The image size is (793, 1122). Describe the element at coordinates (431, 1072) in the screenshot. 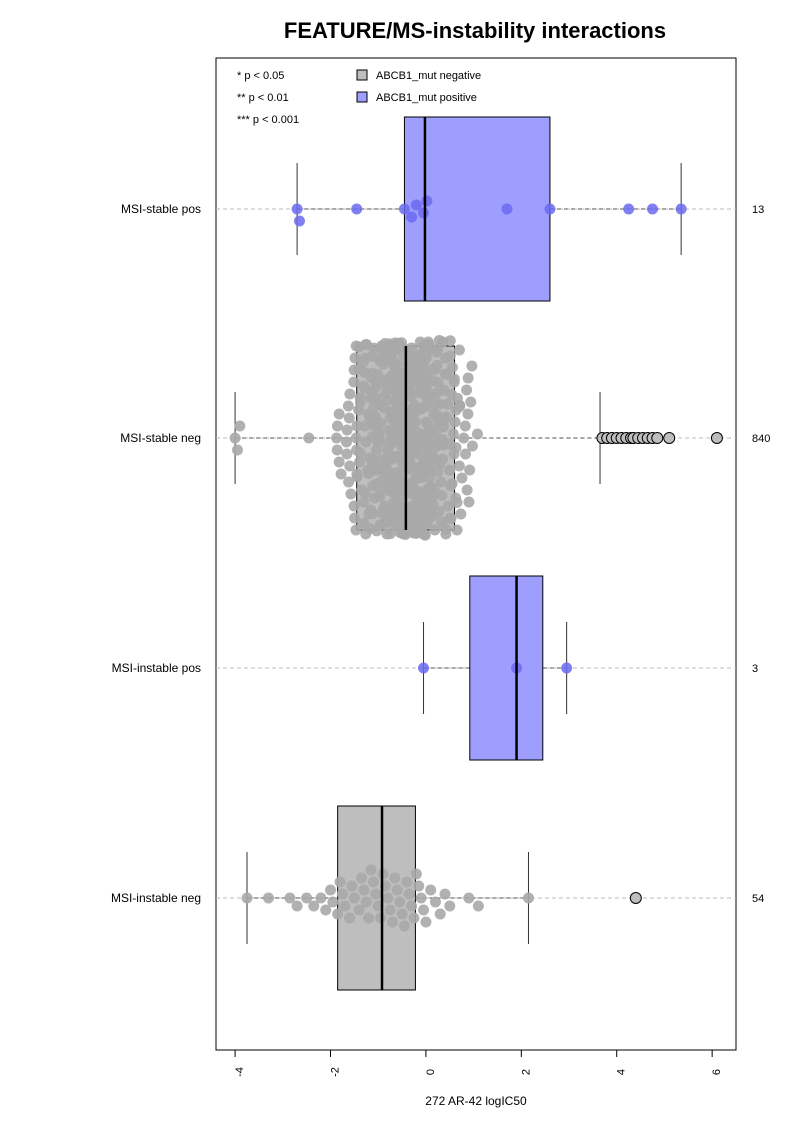

I see `x-tick-label: 0` at that location.